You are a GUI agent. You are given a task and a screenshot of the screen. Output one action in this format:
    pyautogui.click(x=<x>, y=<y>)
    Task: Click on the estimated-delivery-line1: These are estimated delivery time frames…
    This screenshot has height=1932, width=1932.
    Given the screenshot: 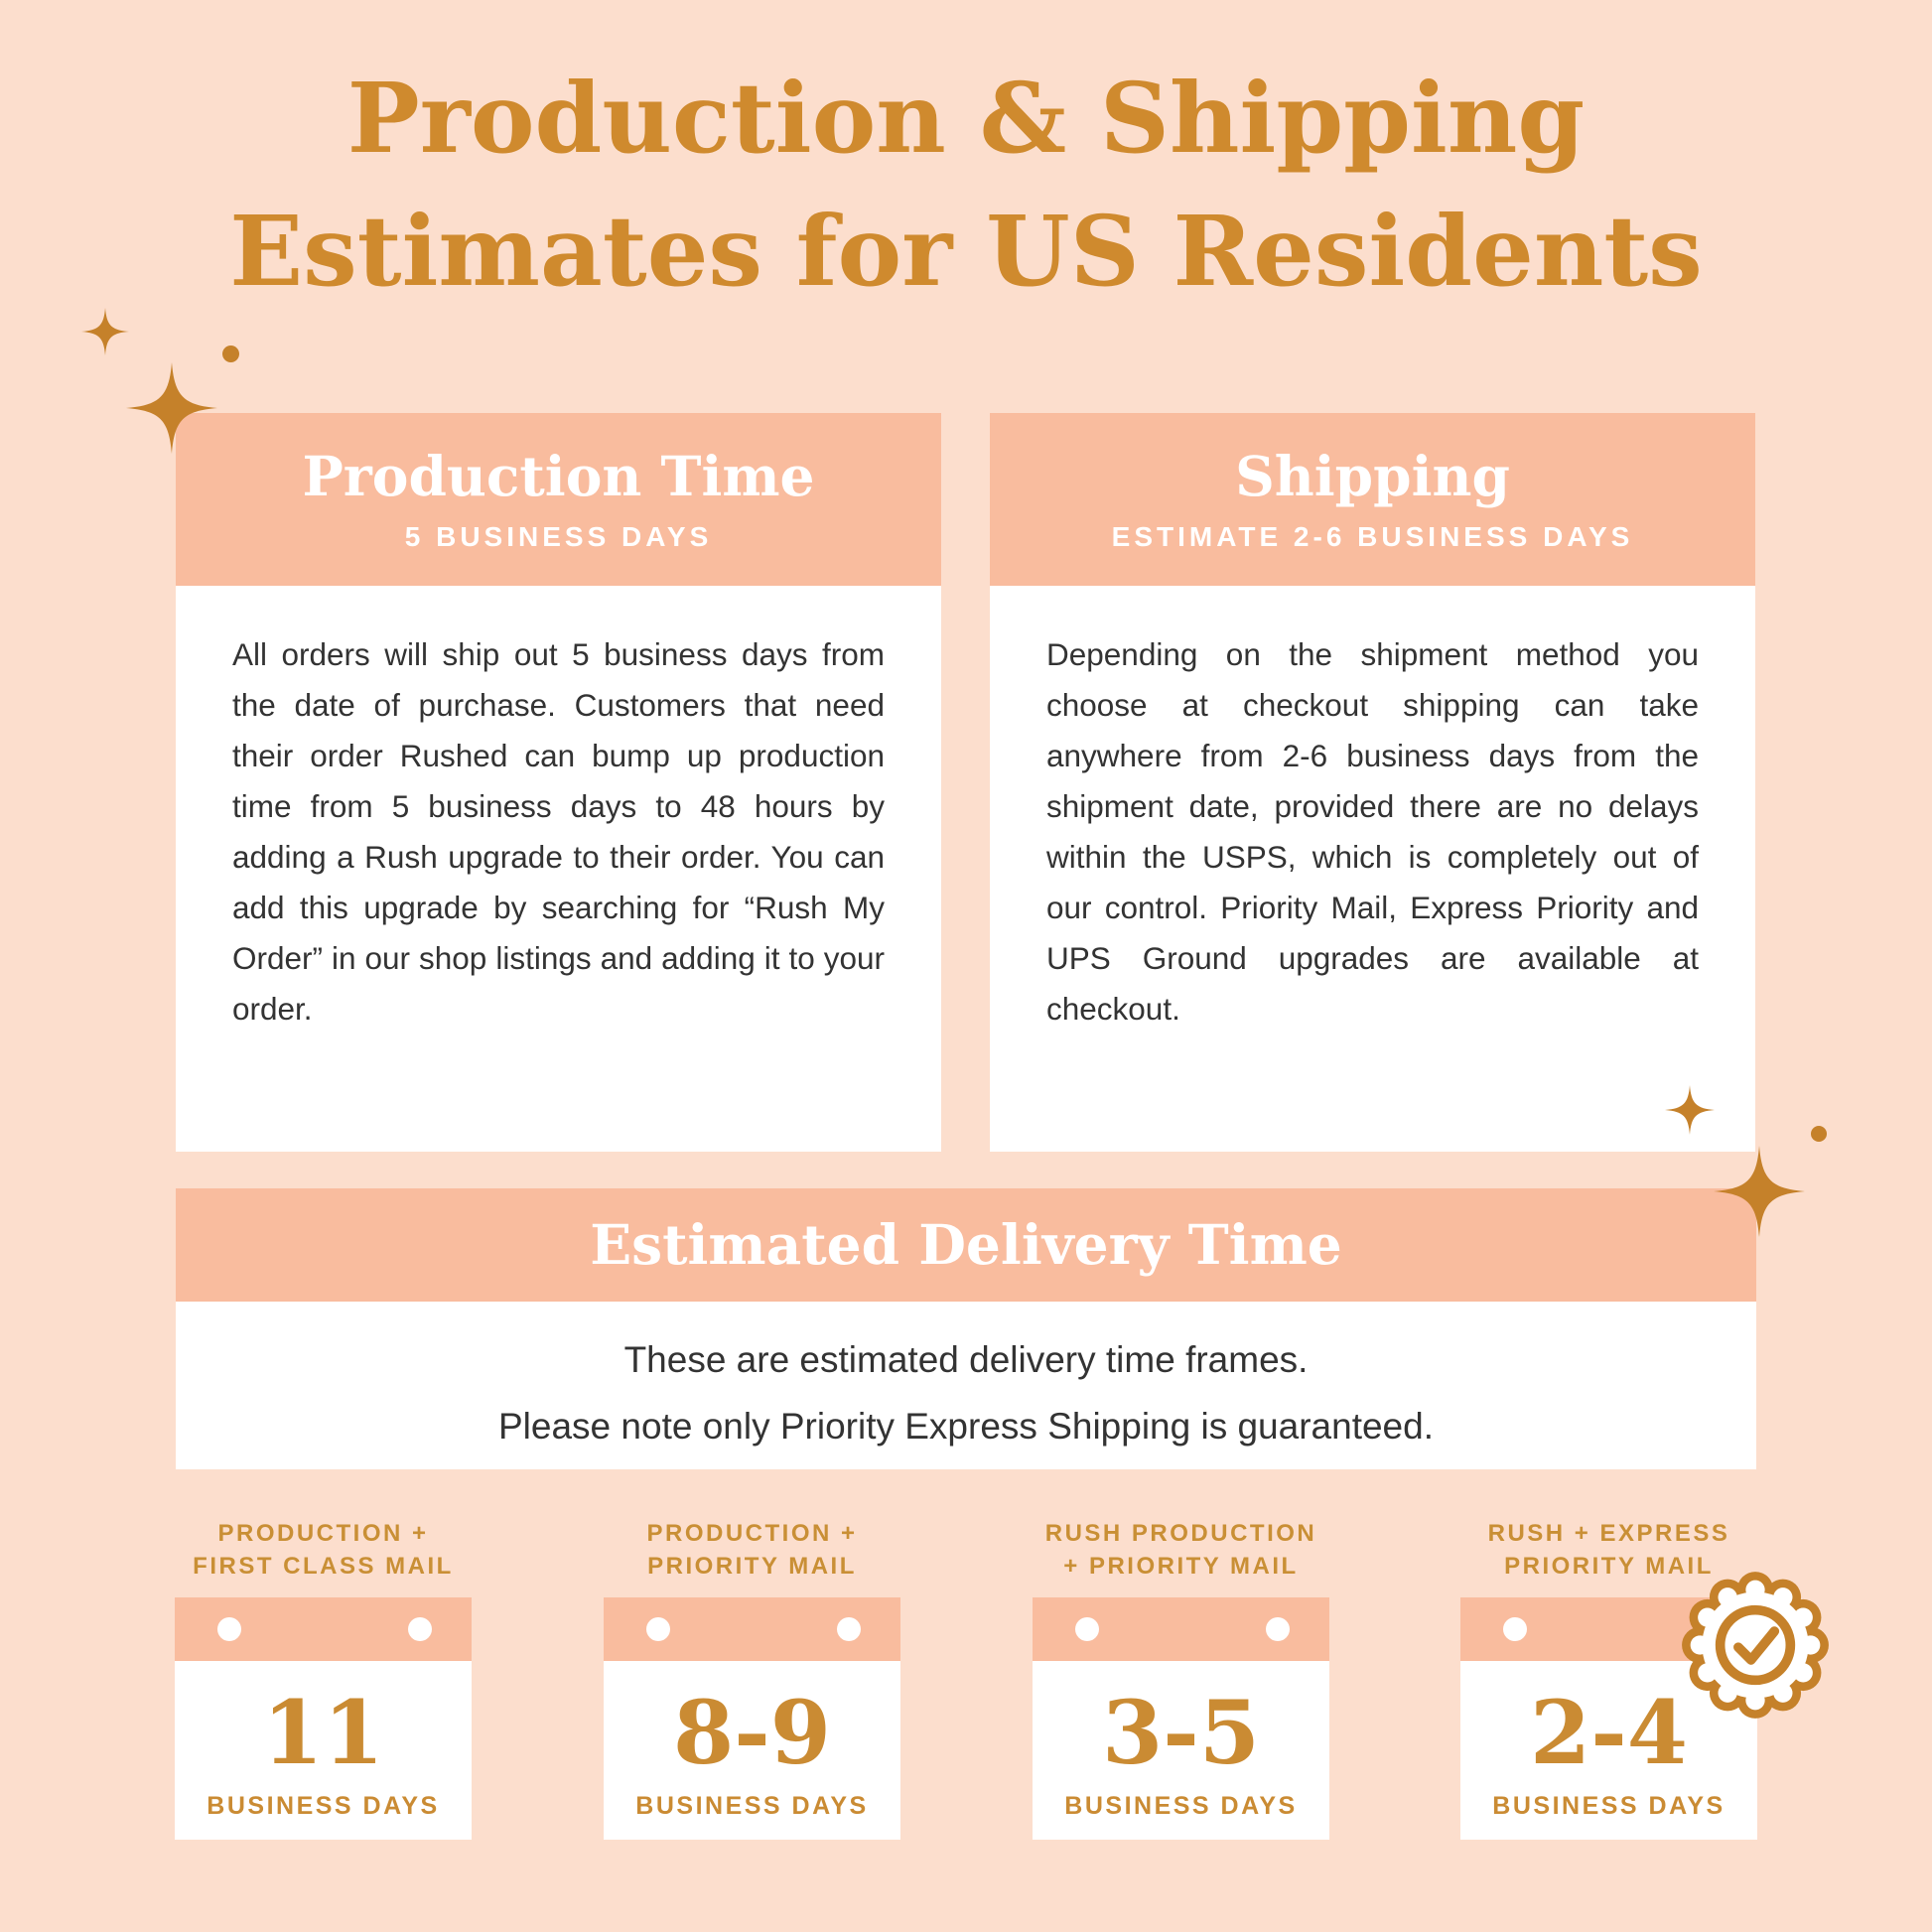 What is the action you would take?
    pyautogui.click(x=966, y=1359)
    